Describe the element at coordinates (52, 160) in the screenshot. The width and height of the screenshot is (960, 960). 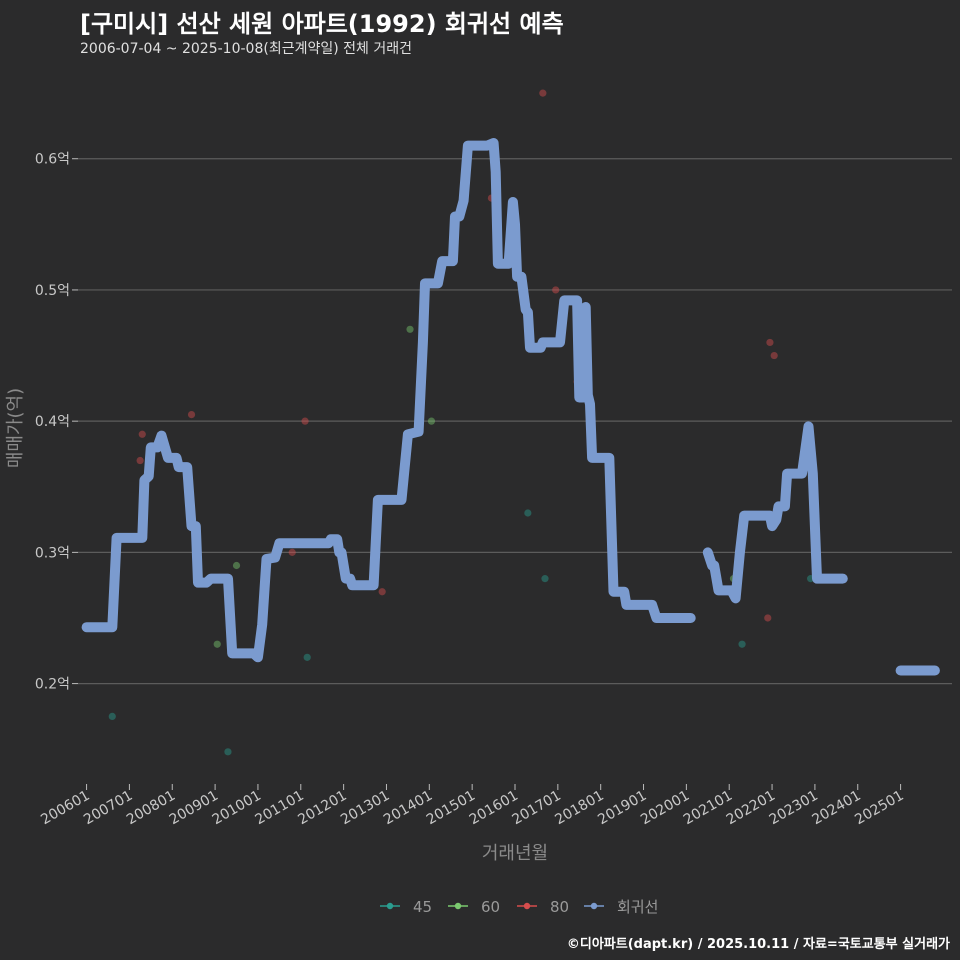
I see `y-tick-label: 0.6억` at that location.